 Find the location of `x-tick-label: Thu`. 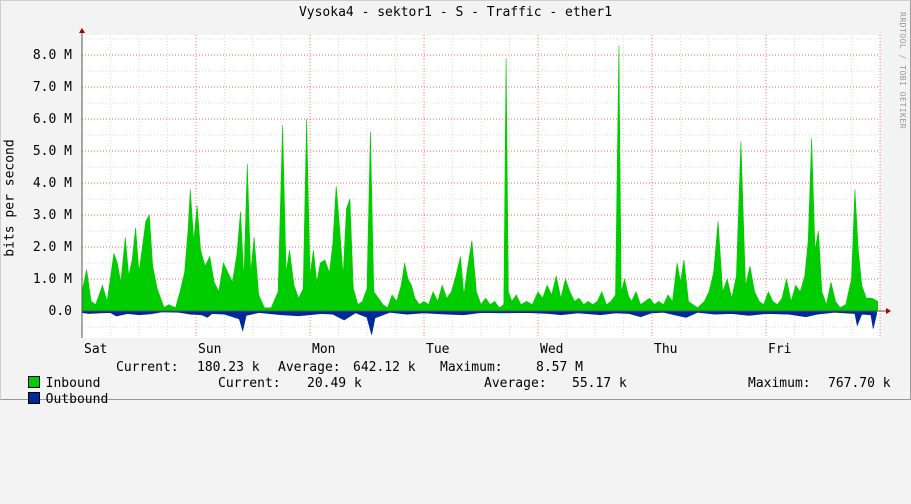

x-tick-label: Thu is located at coordinates (665, 349).